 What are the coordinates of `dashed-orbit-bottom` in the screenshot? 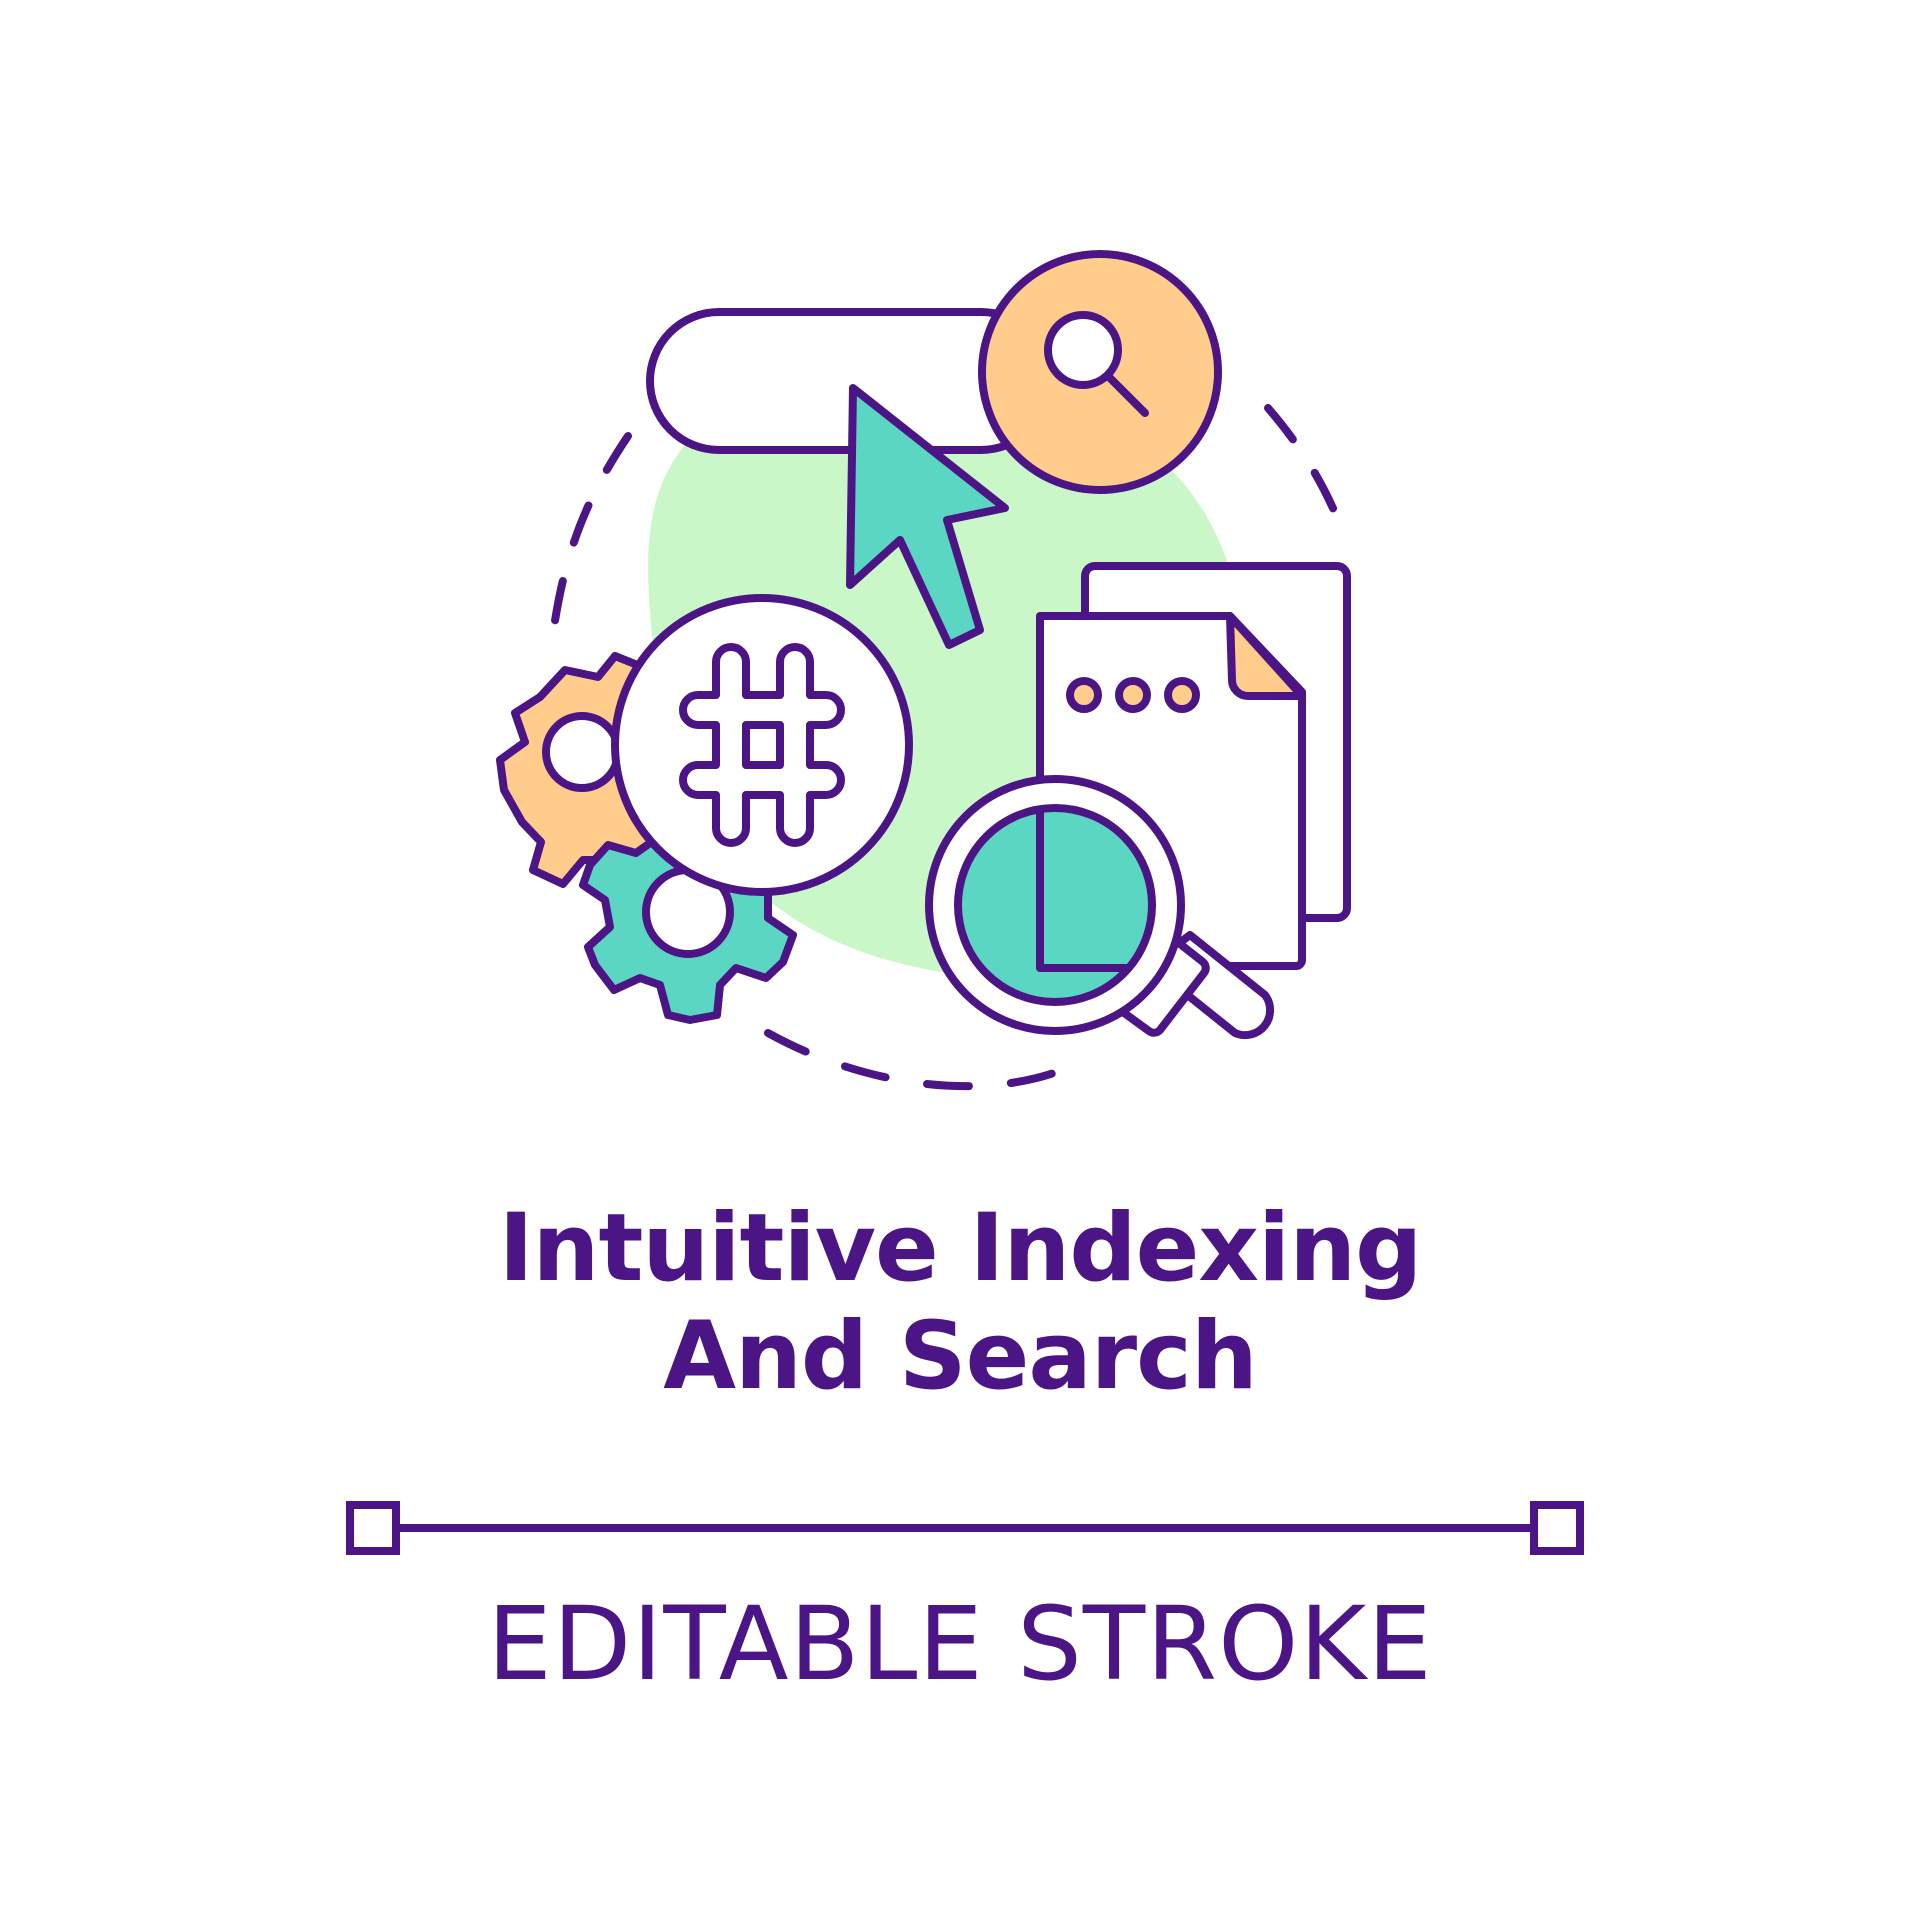 It's located at (928, 1060).